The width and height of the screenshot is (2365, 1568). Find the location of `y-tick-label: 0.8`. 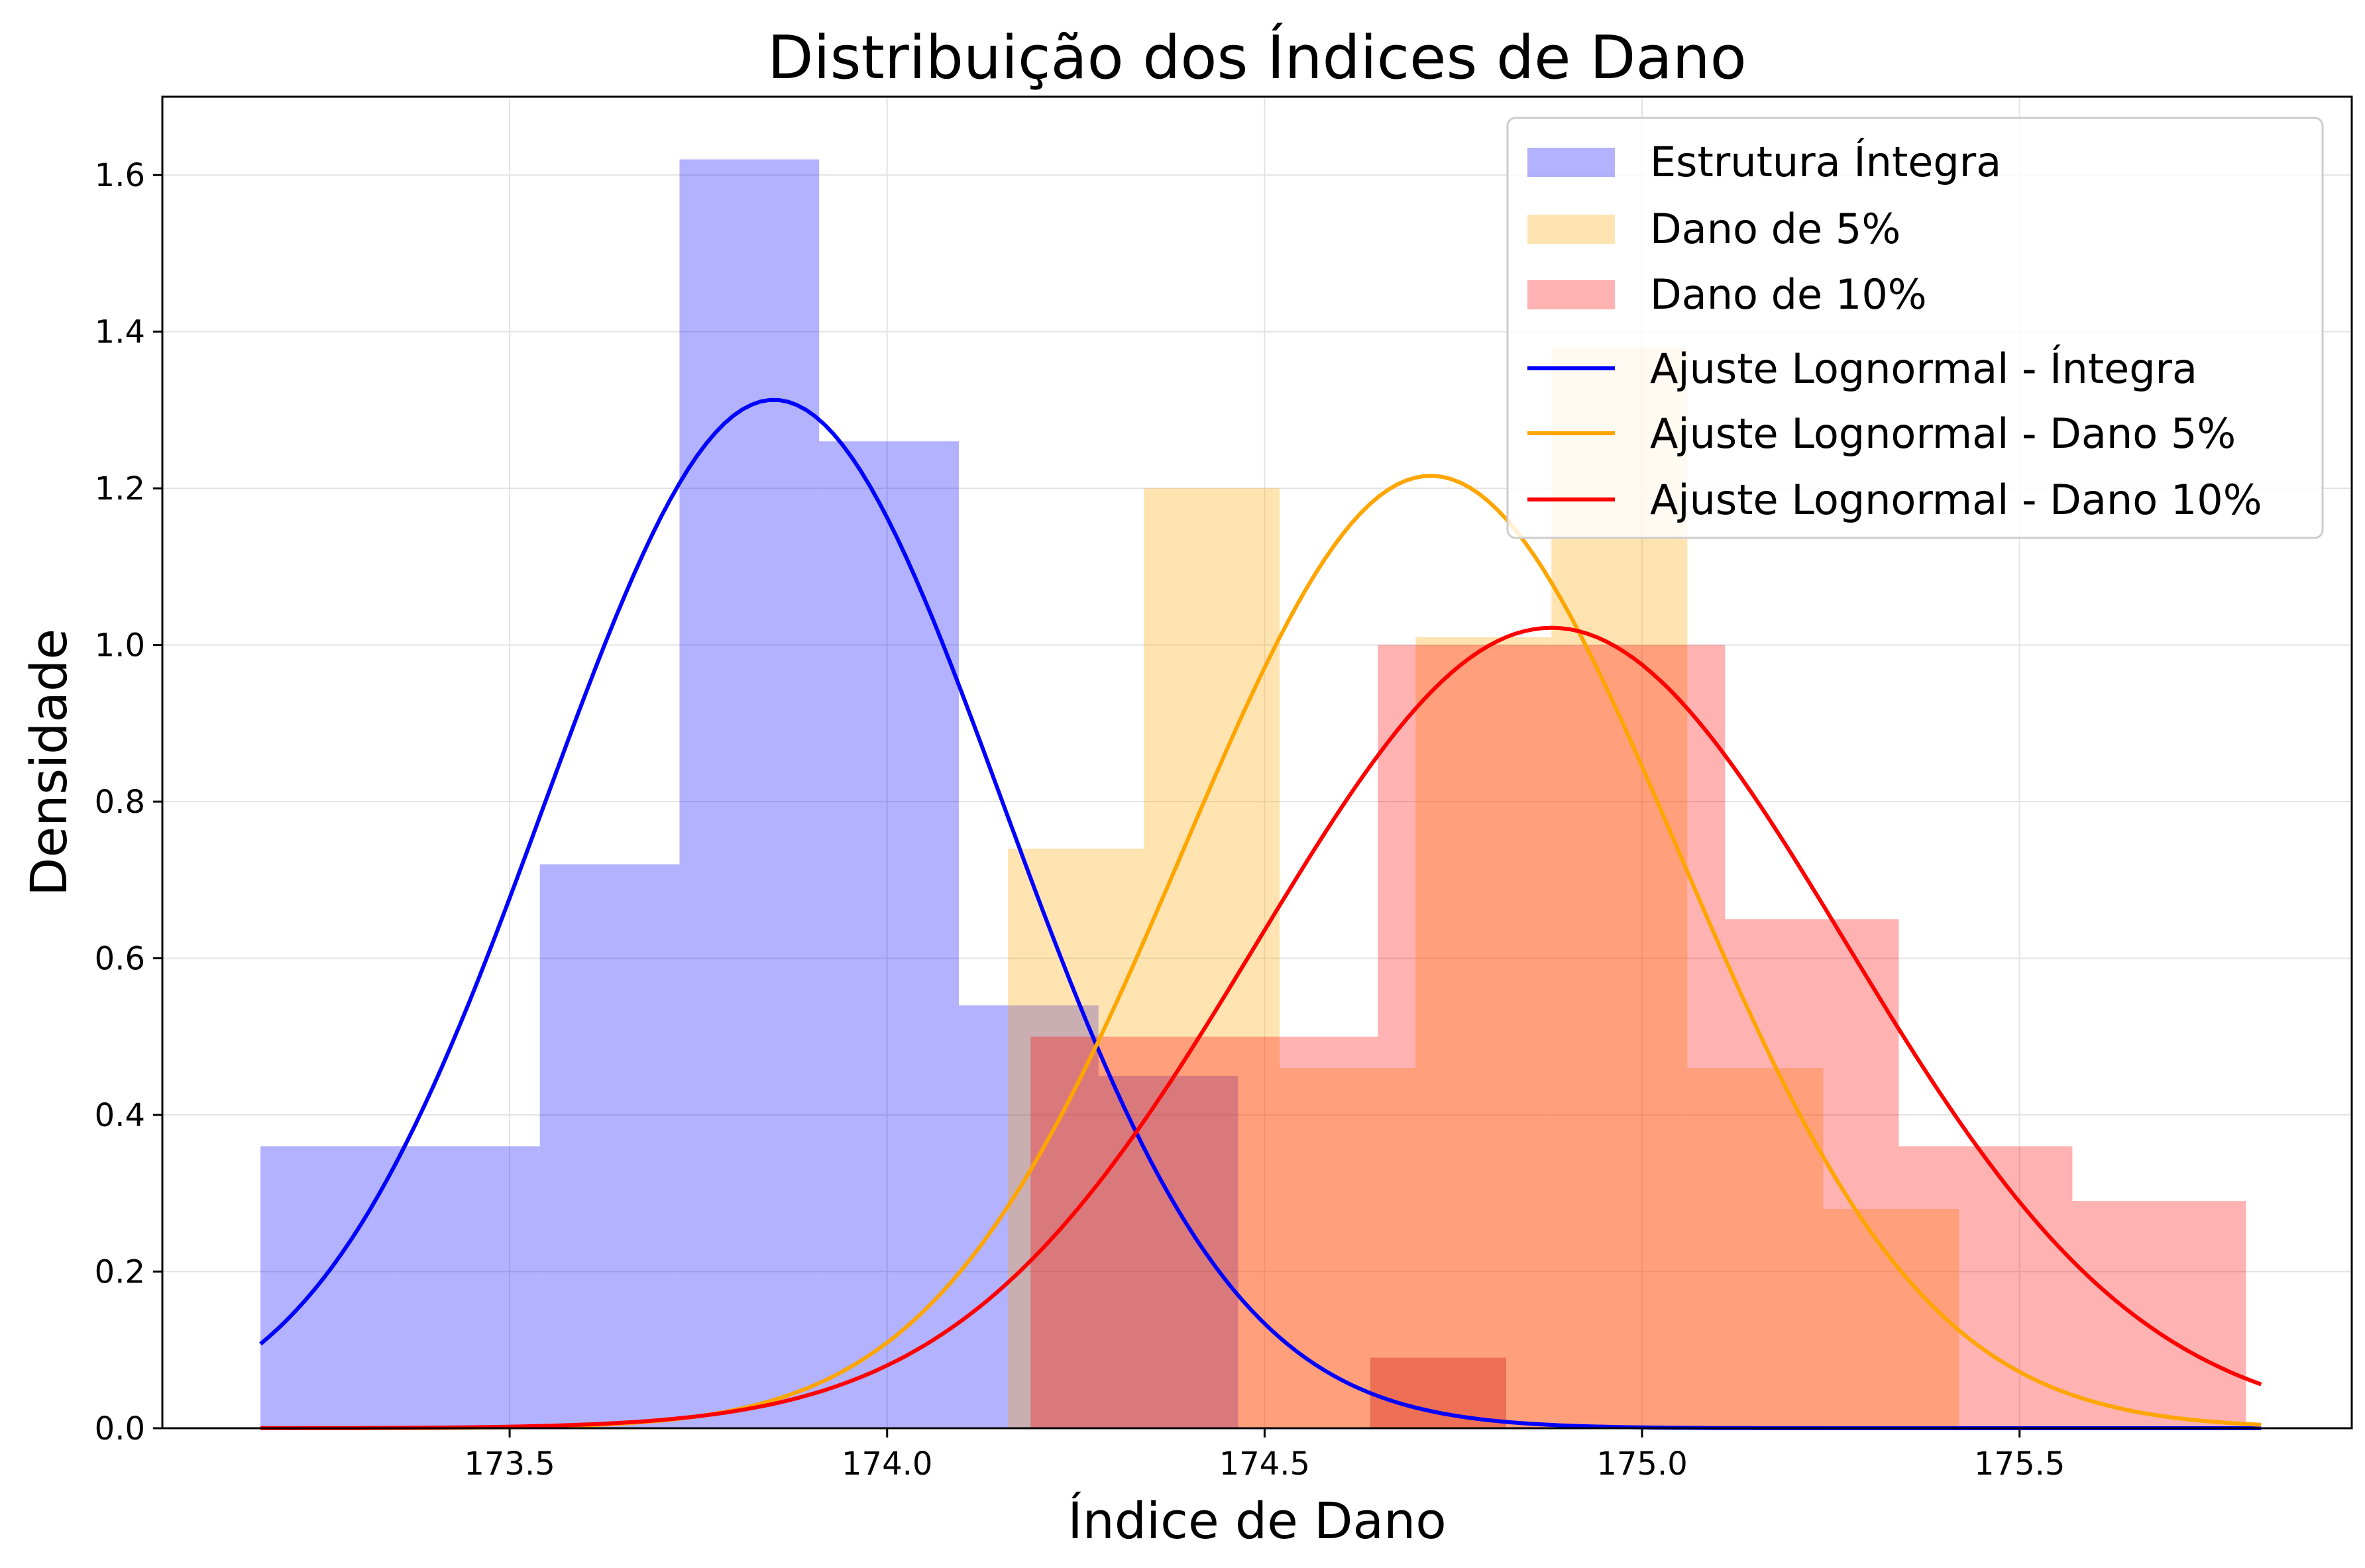

y-tick-label: 0.8 is located at coordinates (120, 802).